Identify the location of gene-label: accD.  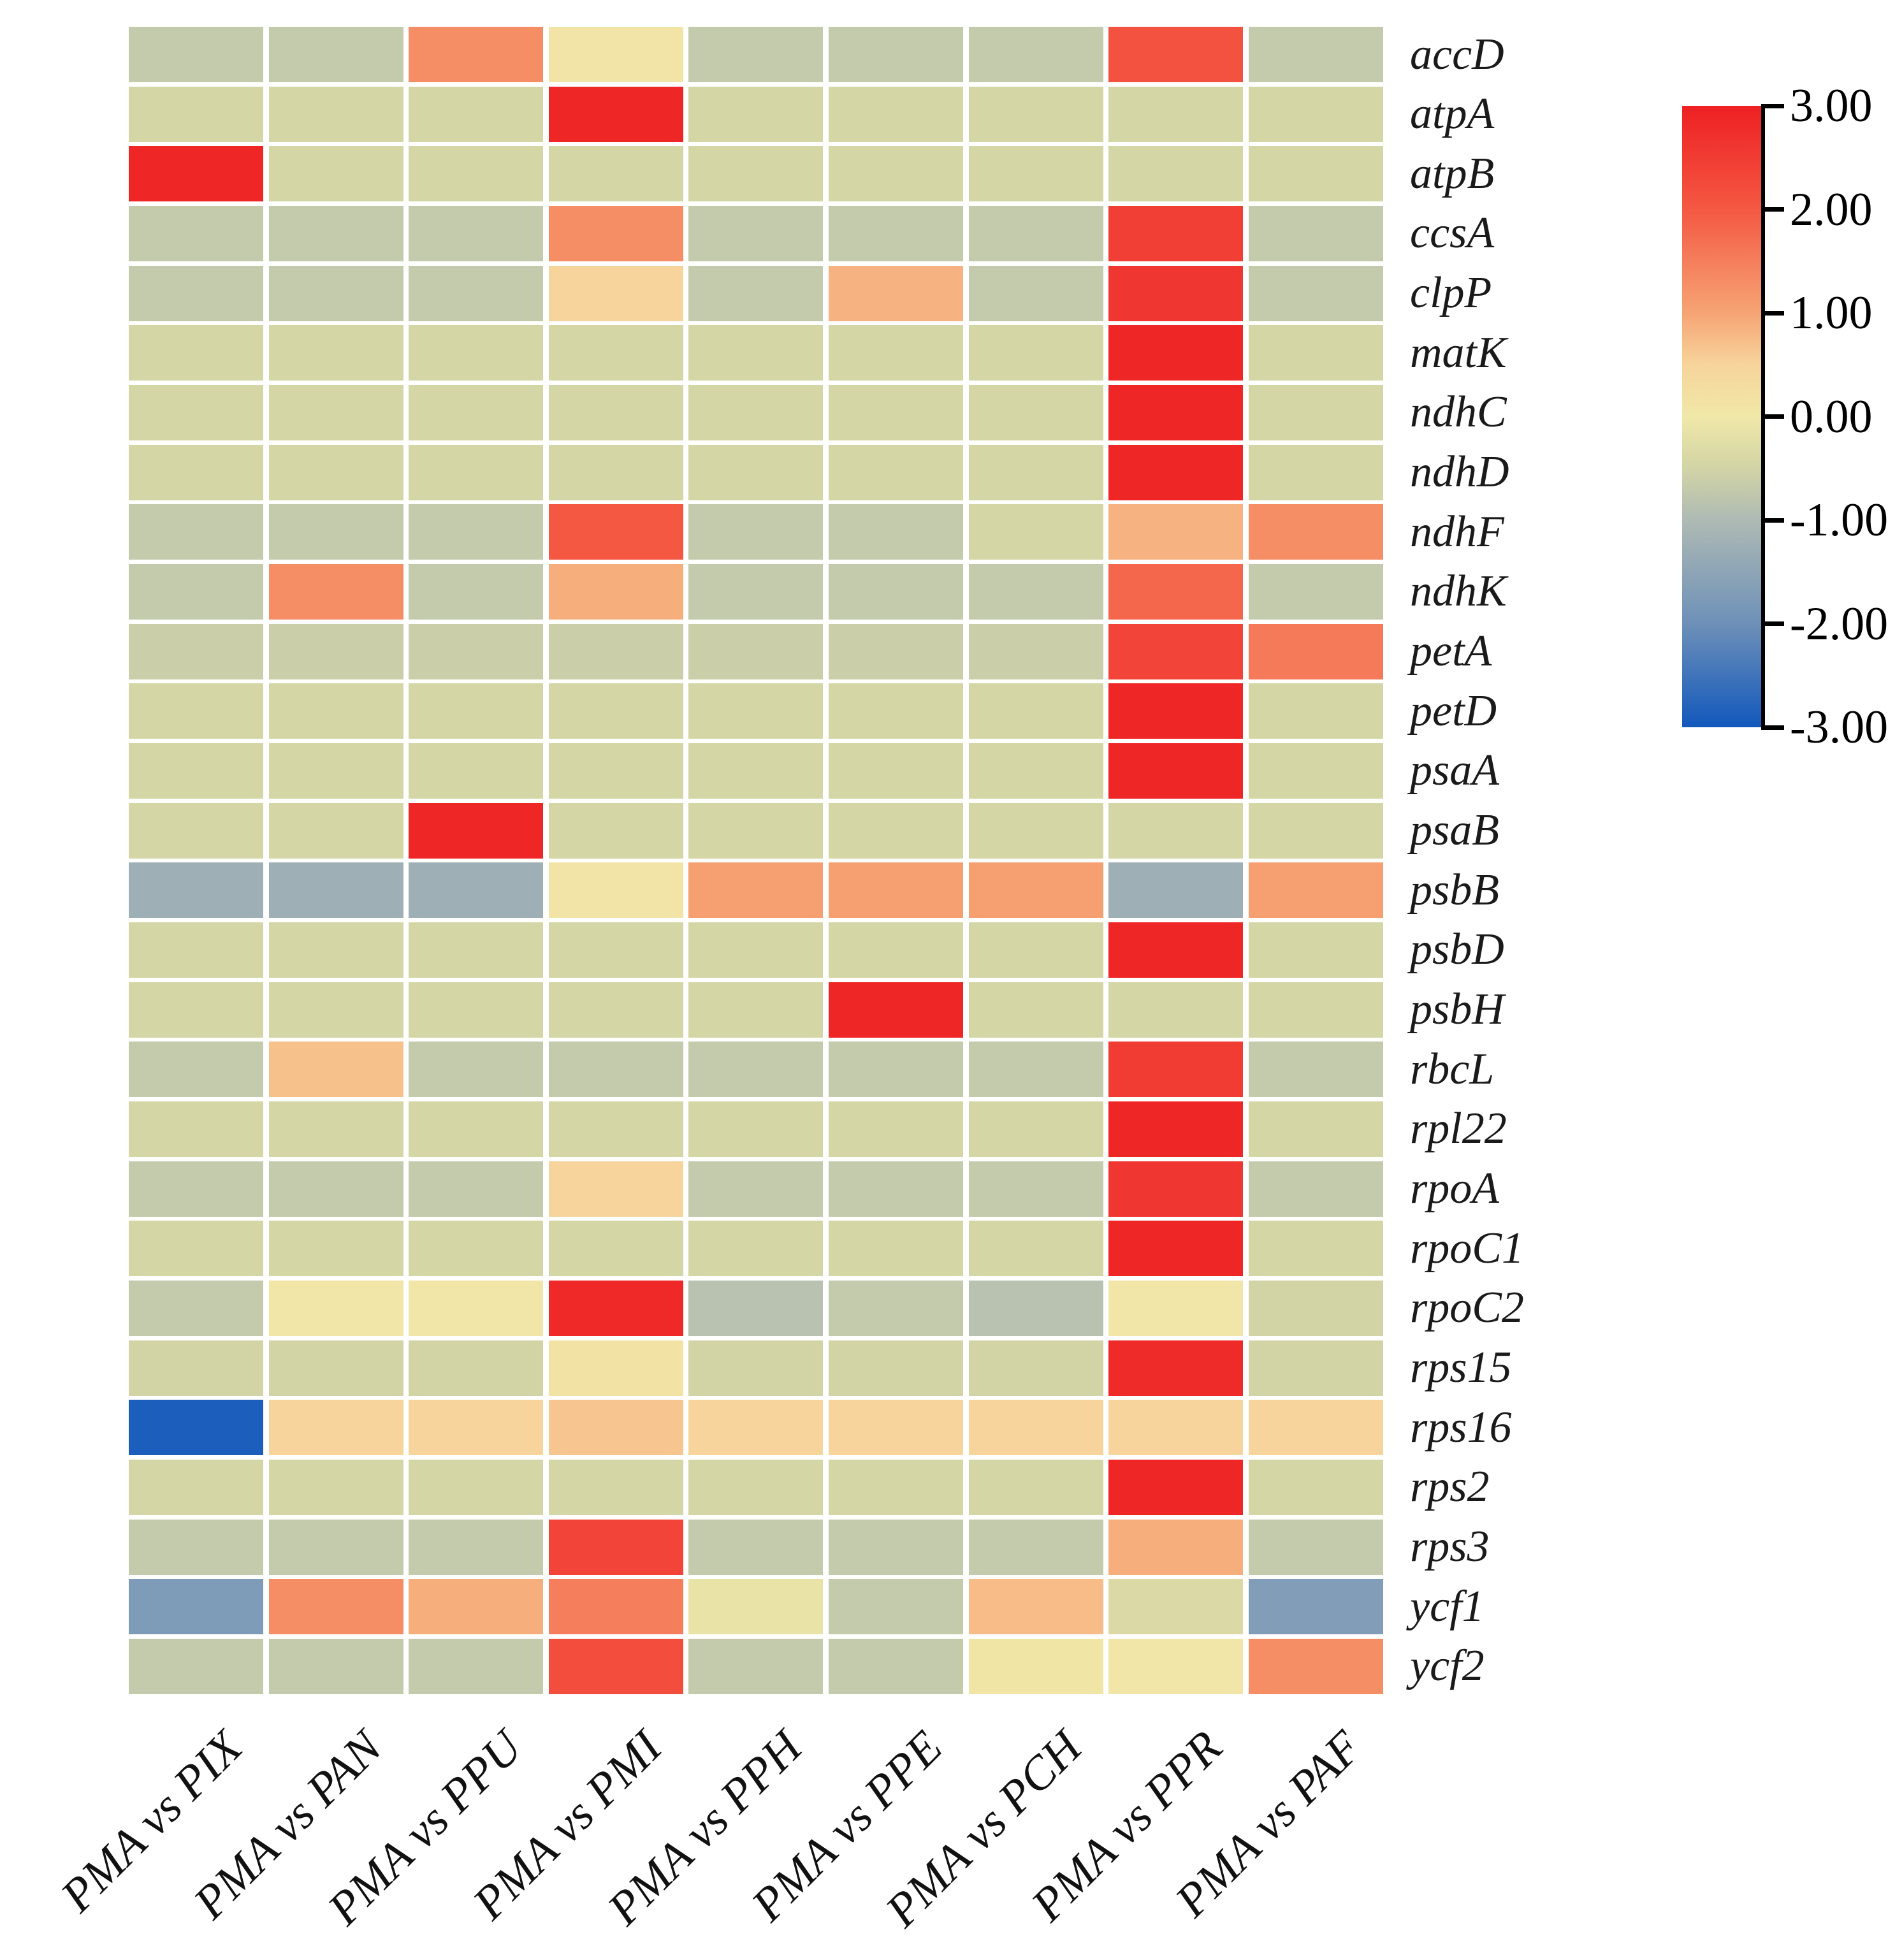
(1457, 54).